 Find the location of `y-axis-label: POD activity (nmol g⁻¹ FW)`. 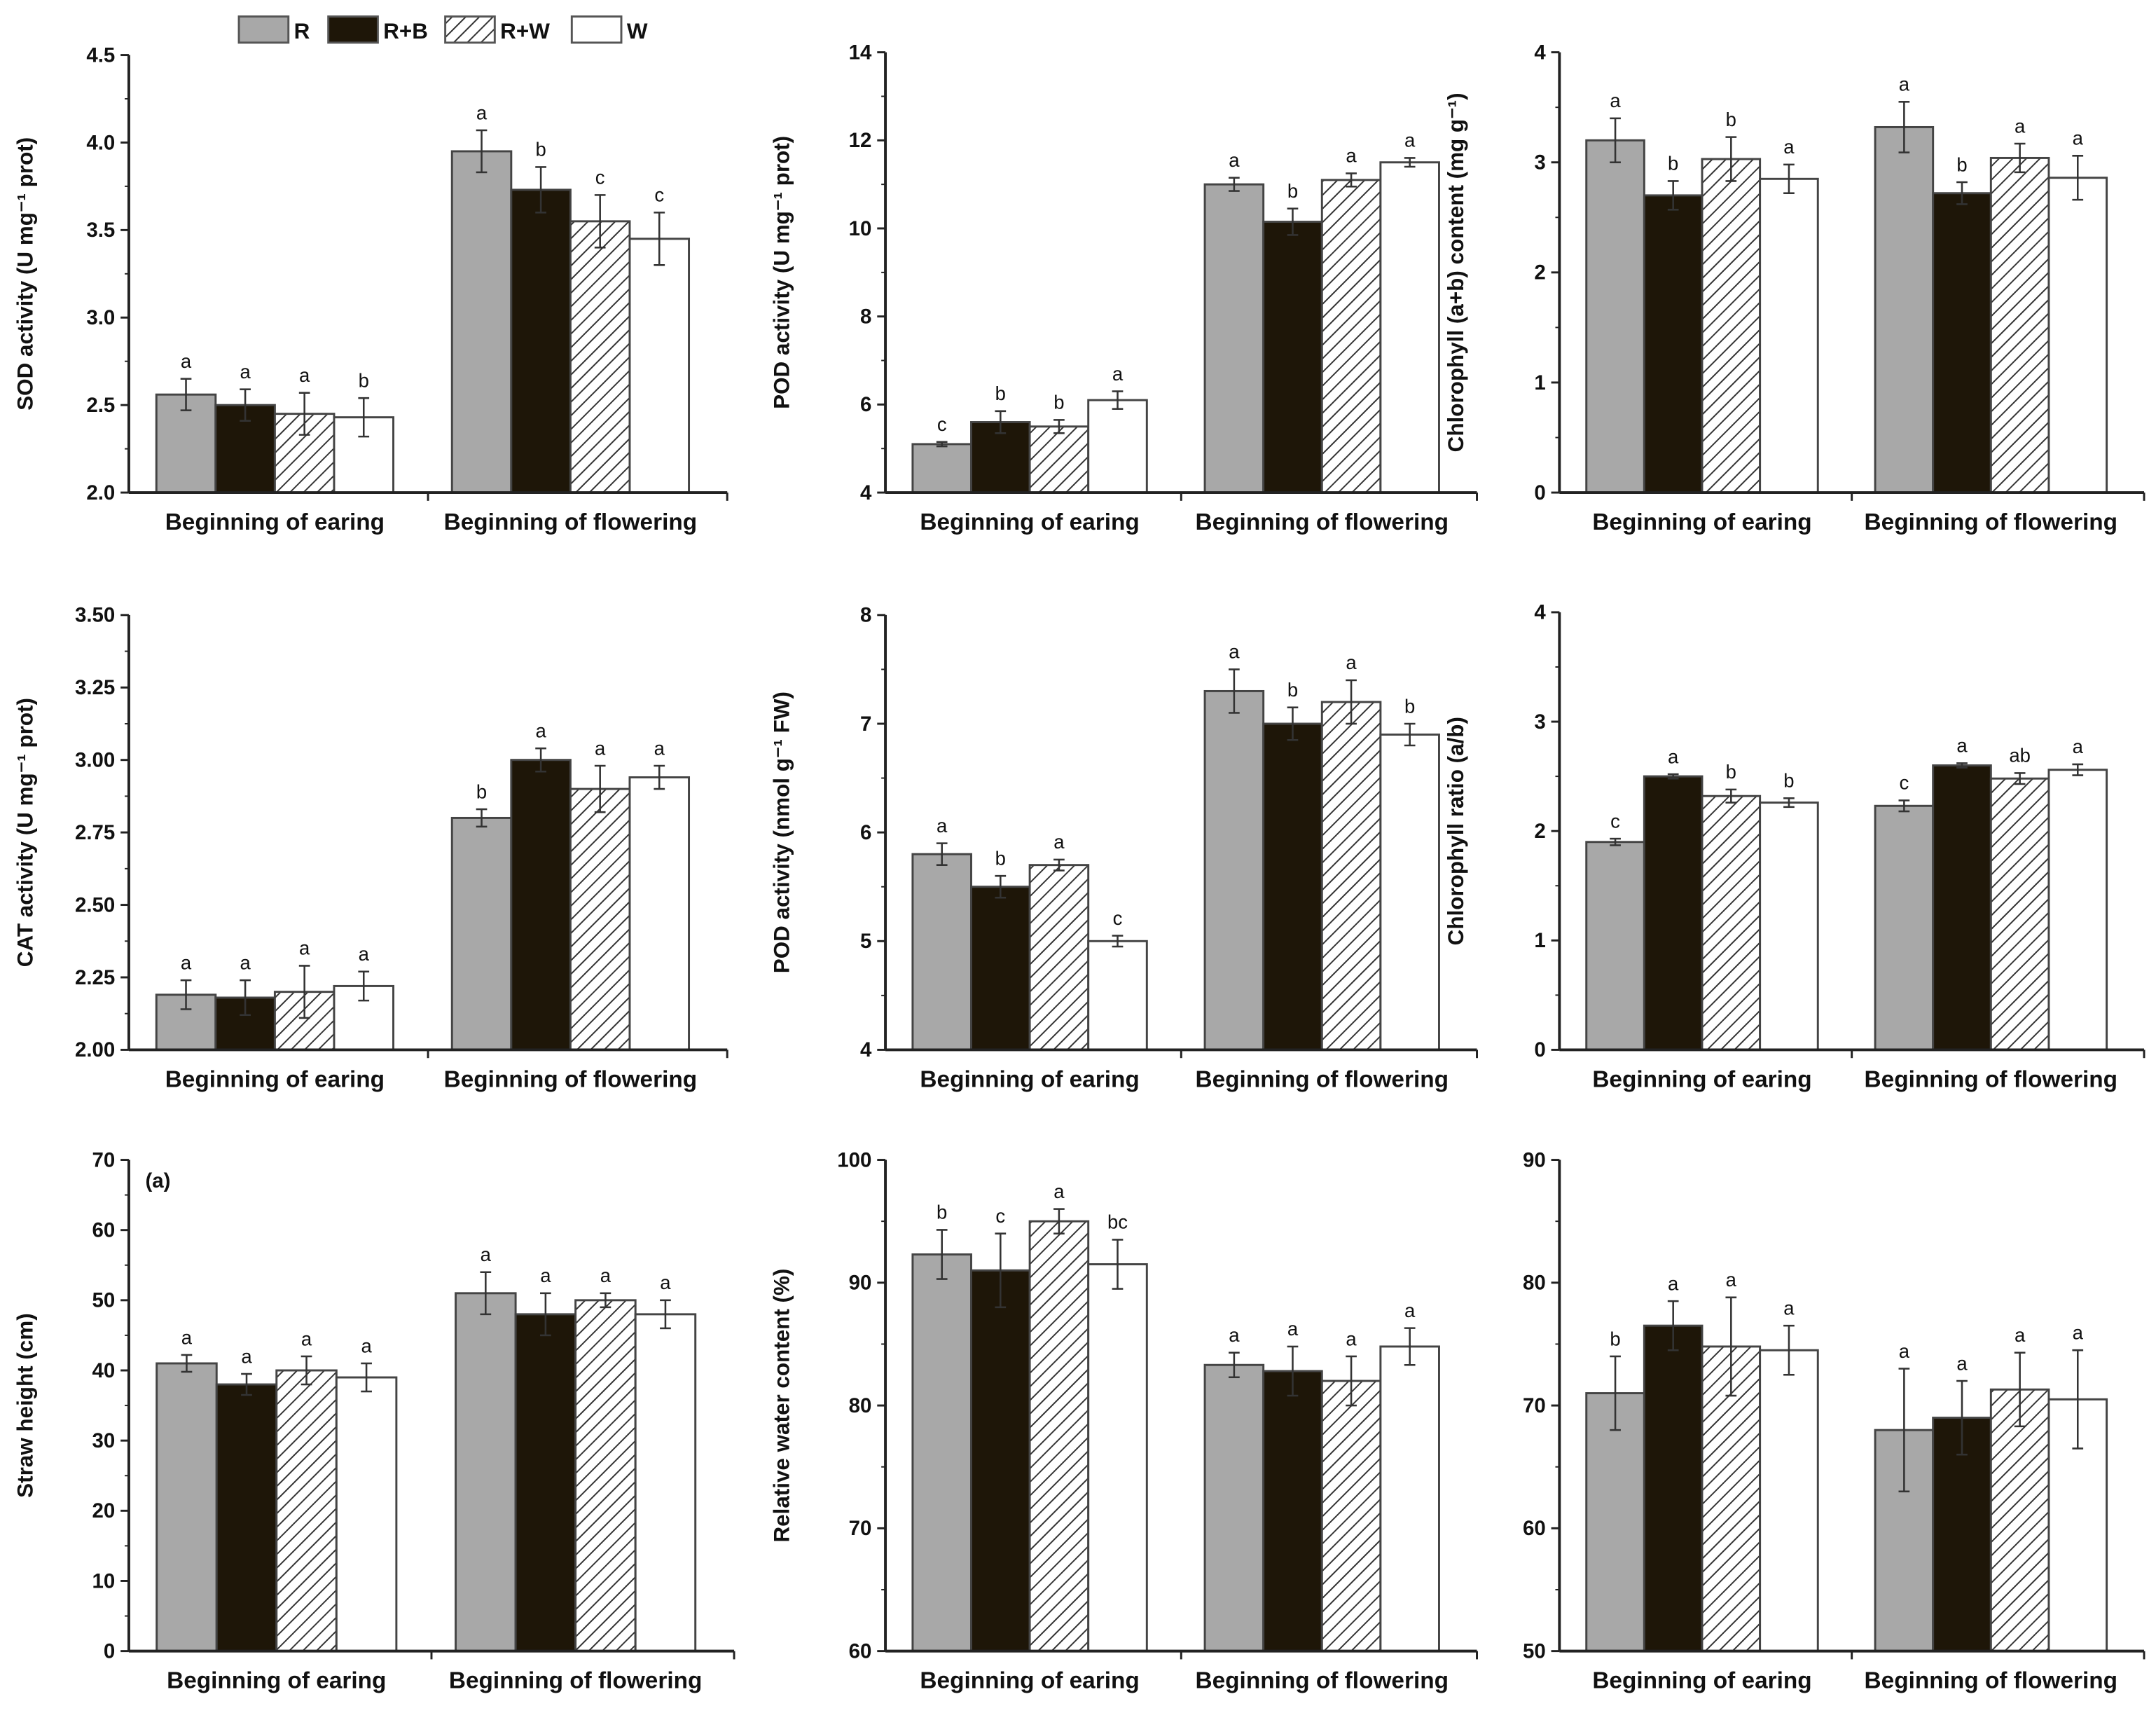

y-axis-label: POD activity (nmol g⁻¹ FW) is located at coordinates (782, 832).